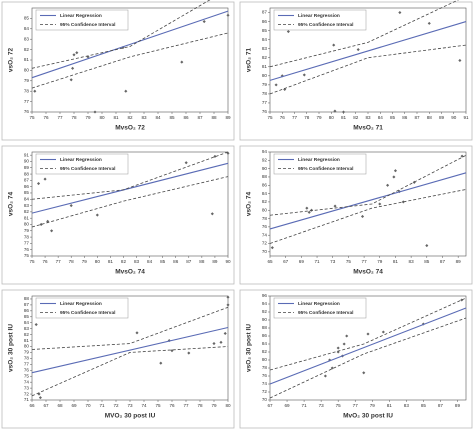 The width and height of the screenshot is (474, 430). Describe the element at coordinates (27, 352) in the screenshot. I see `y-tick-label: 79` at that location.